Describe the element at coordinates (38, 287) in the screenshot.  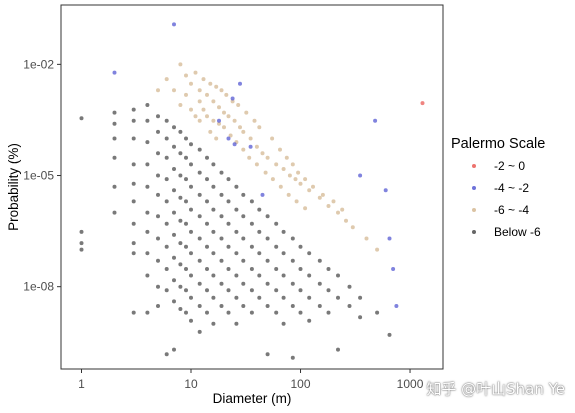
I see `y-tick-label: 1e-08` at that location.